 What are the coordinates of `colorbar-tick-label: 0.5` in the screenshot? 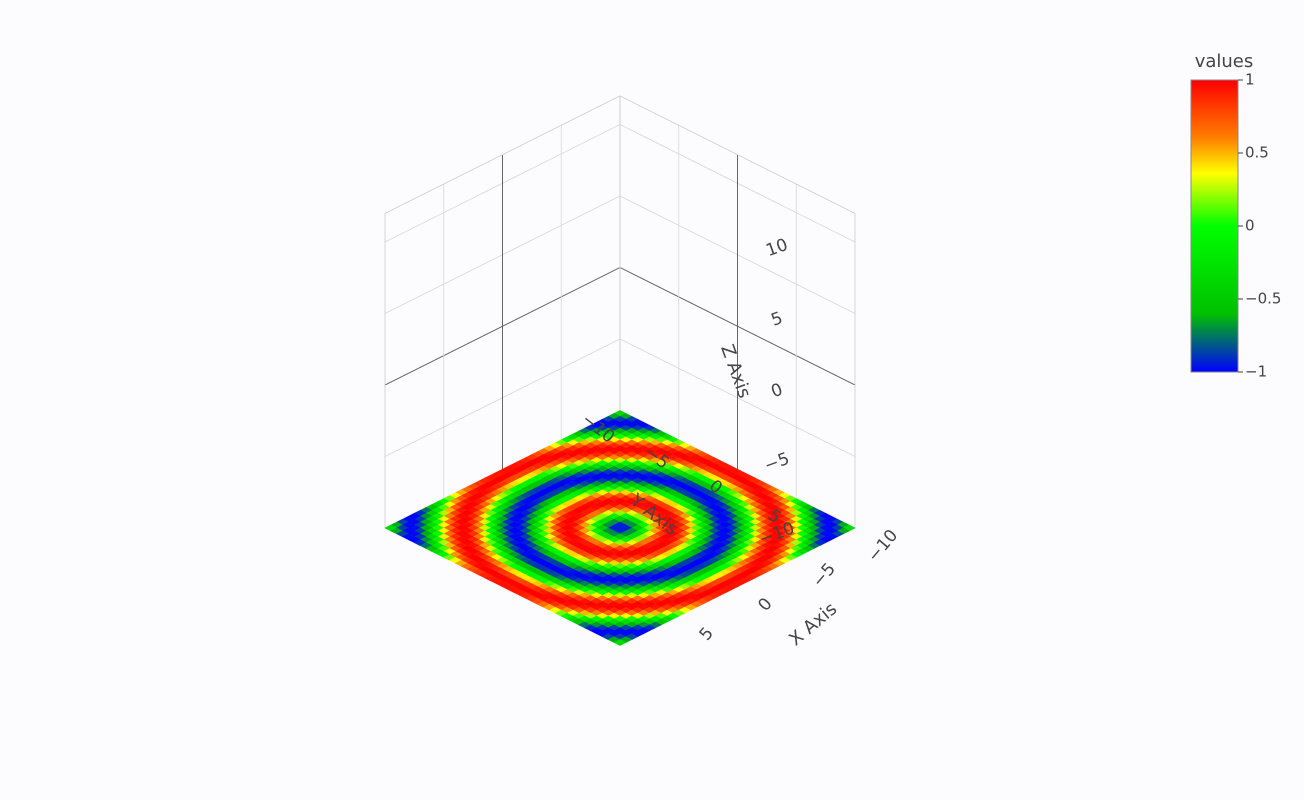 It's located at (1257, 153).